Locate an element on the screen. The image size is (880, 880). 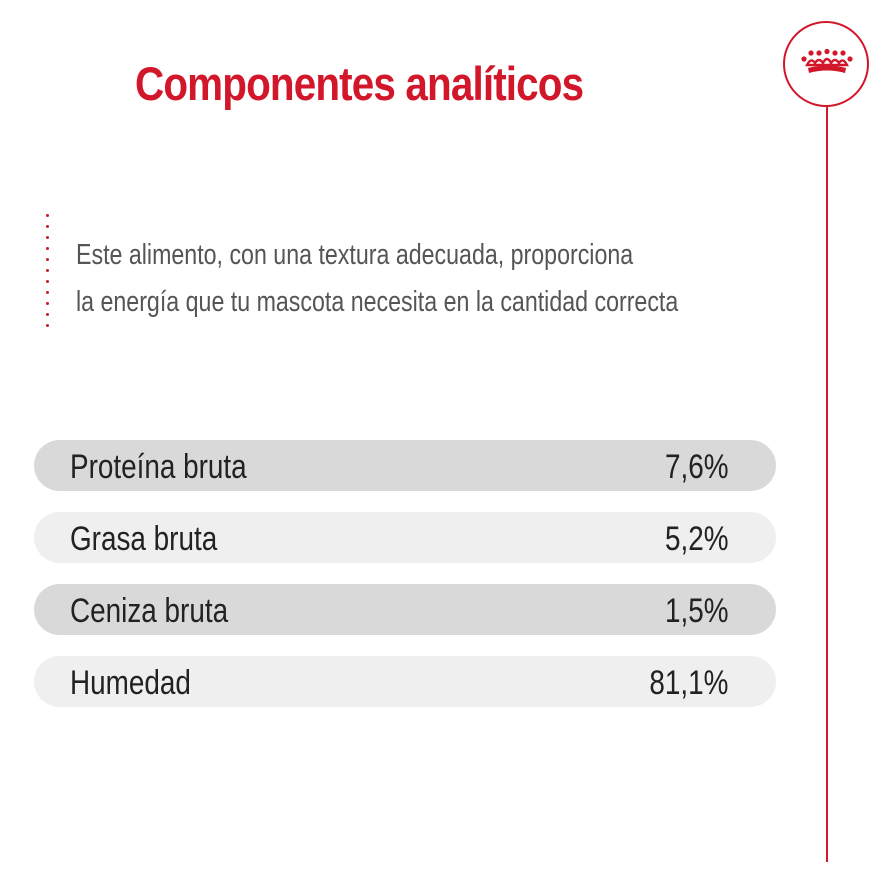
row-label: Proteína bruta is located at coordinates (158, 467).